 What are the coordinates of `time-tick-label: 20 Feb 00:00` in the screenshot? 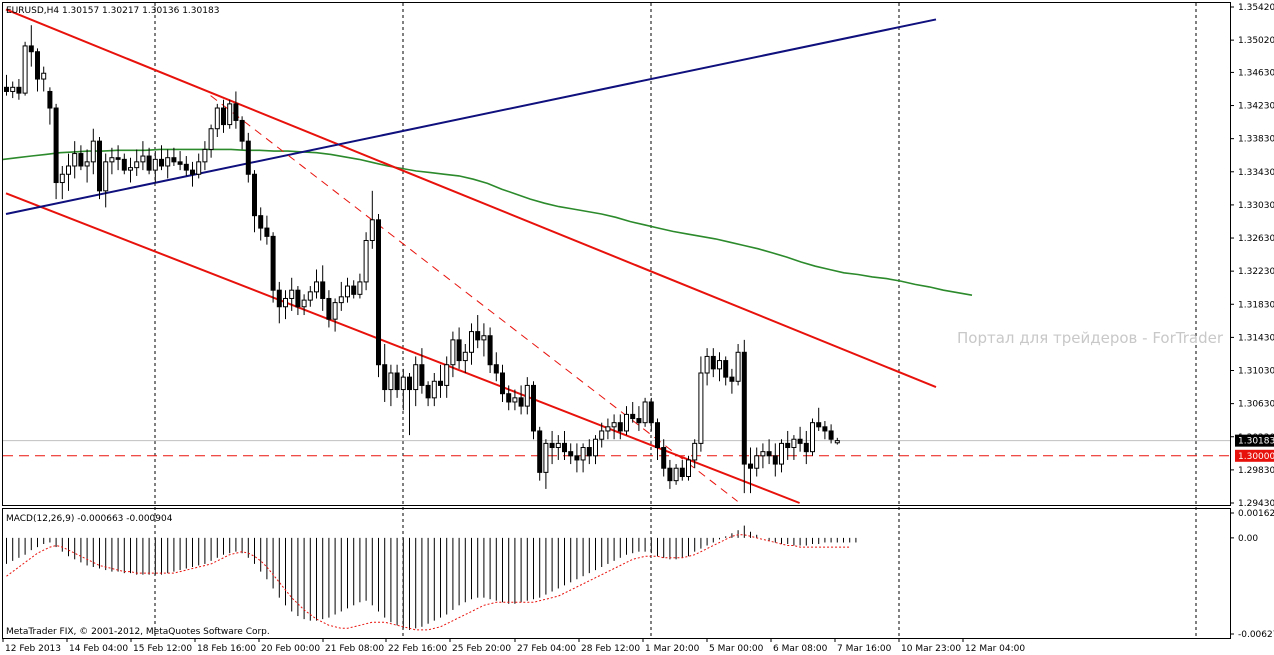 It's located at (290, 649).